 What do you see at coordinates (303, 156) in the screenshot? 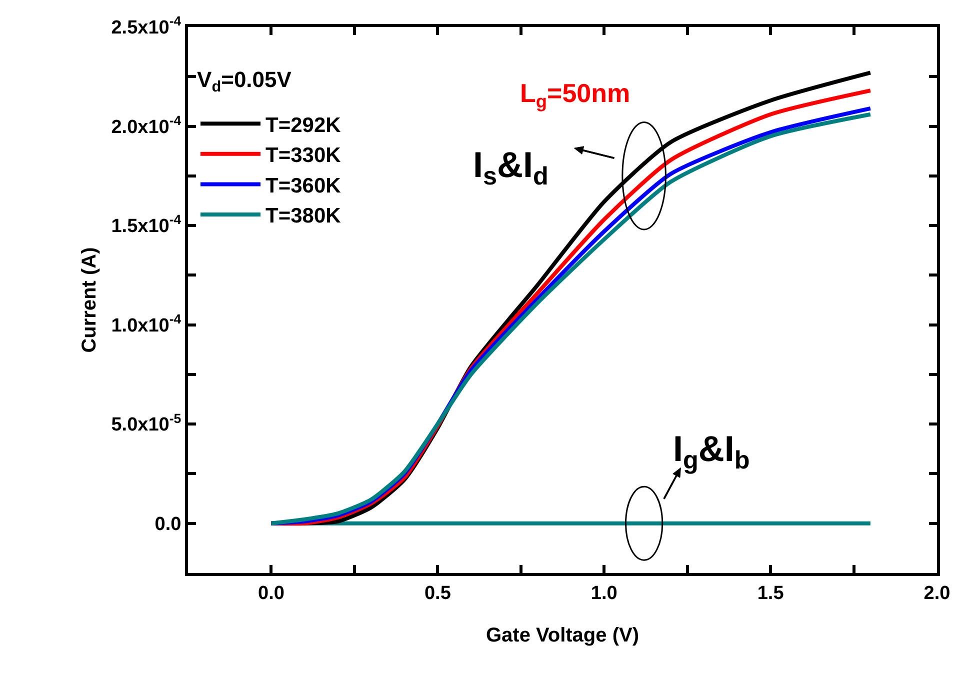
I see `legend-label: T=330K` at bounding box center [303, 156].